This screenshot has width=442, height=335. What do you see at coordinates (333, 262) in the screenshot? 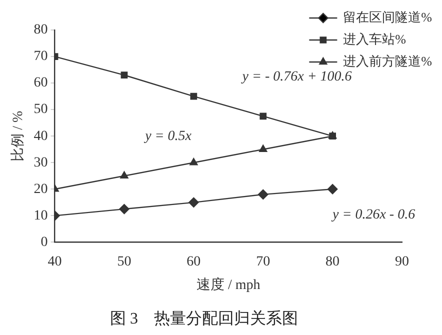
I see `x-tick-label: 80` at bounding box center [333, 262].